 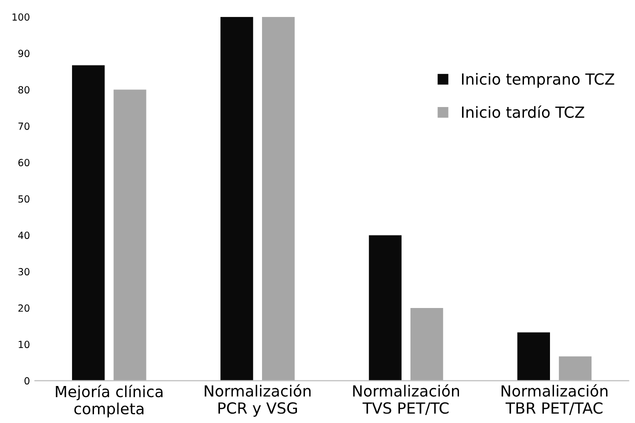 What do you see at coordinates (24, 54) in the screenshot?
I see `y-tick-label: 90` at bounding box center [24, 54].